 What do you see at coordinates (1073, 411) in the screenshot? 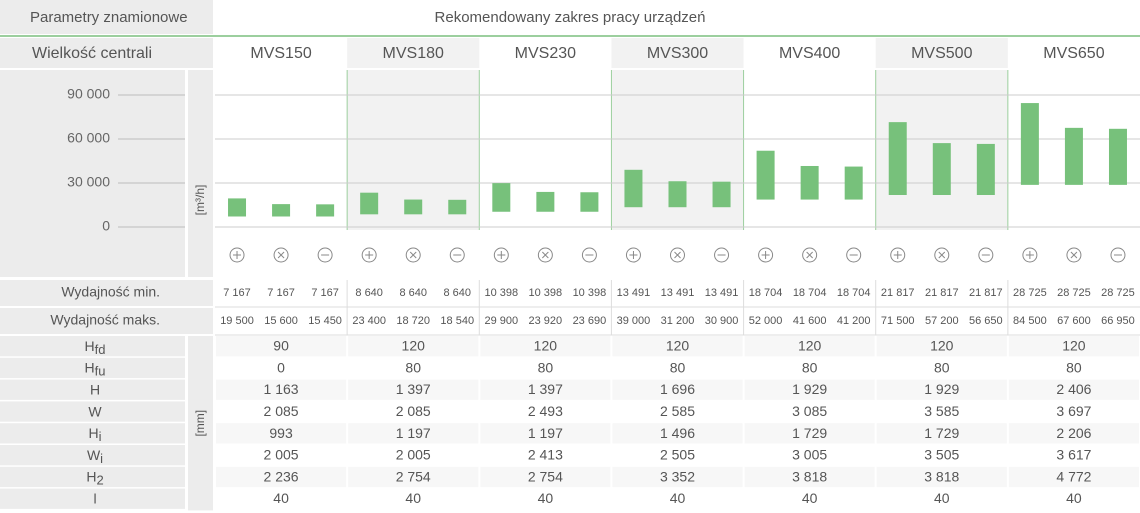
I see `dim-value: 3 697` at bounding box center [1073, 411].